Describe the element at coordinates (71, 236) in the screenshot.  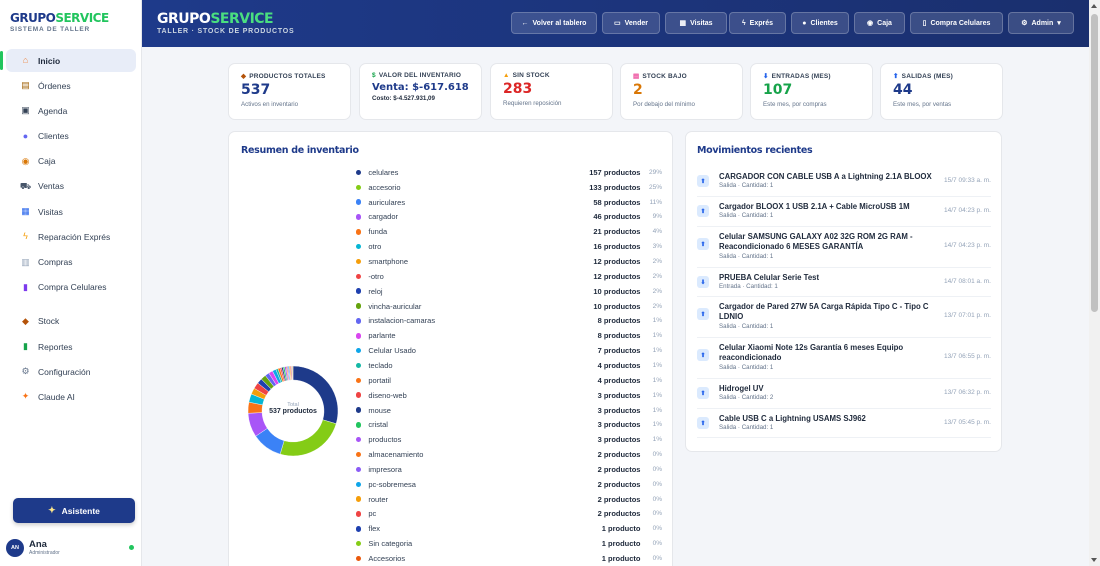
I see `sidebar-item-reparacion-expres: ϟ Reparación Exprés` at that location.